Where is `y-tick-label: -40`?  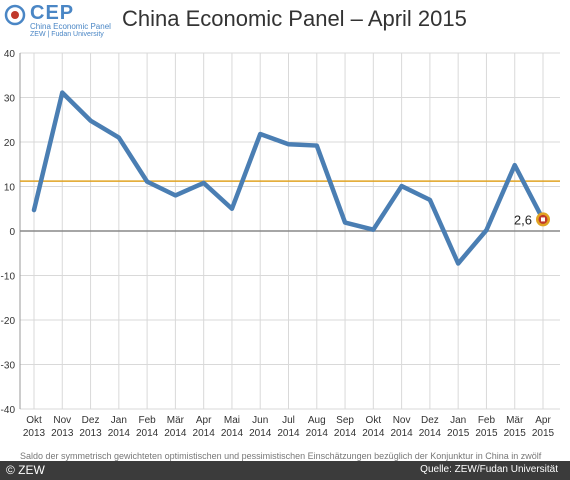 y-tick-label: -40 is located at coordinates (8, 410).